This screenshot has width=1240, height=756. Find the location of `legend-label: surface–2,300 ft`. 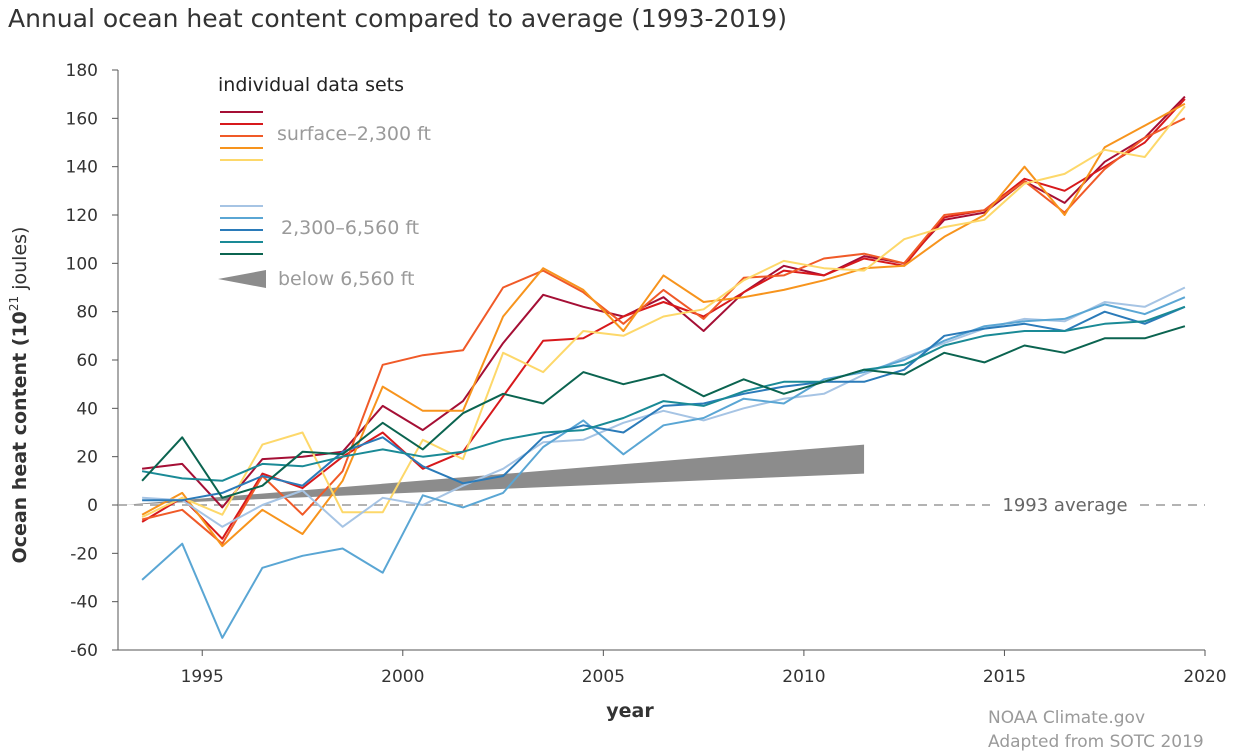

legend-label: surface–2,300 ft is located at coordinates (354, 134).